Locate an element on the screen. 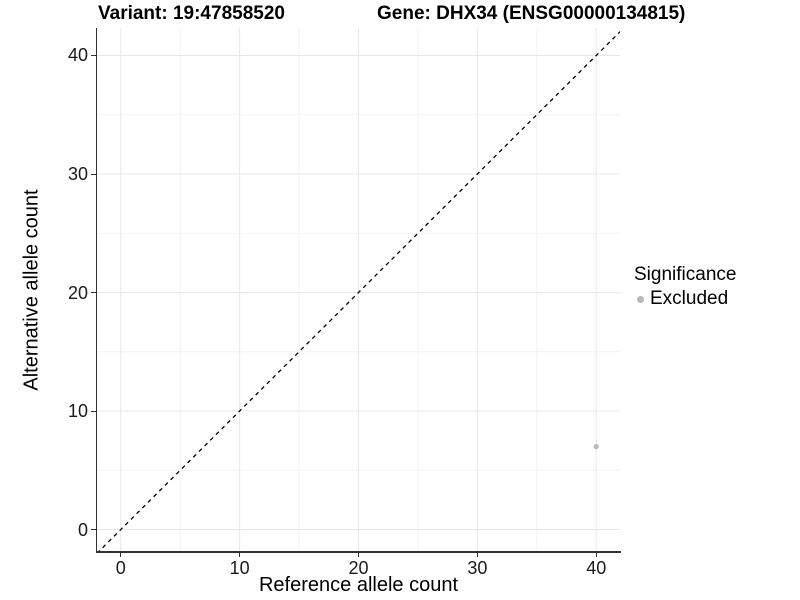 This screenshot has height=600, width=800. x-tick-label: 0 is located at coordinates (120, 568).